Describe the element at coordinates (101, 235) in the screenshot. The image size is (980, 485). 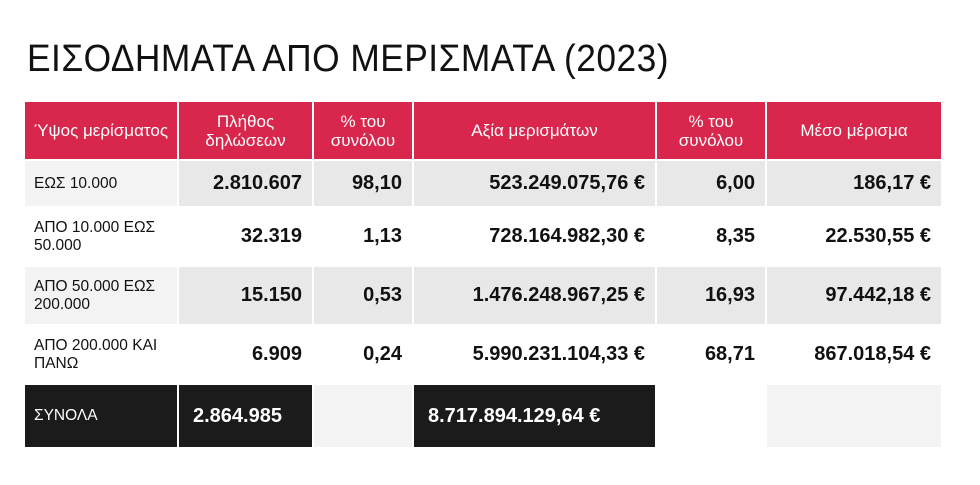
I see `row-range: ΑΠΟ 10.000 ΕΩΣ 50.000` at that location.